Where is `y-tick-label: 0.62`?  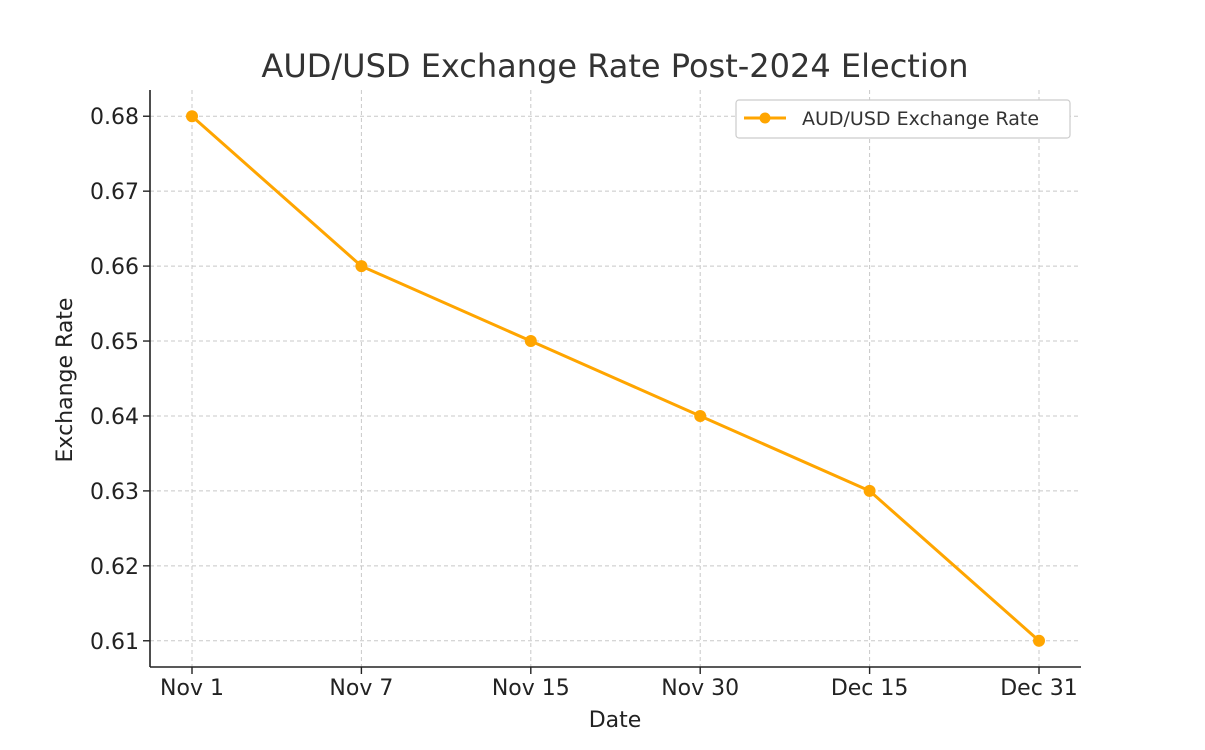 y-tick-label: 0.62 is located at coordinates (114, 567).